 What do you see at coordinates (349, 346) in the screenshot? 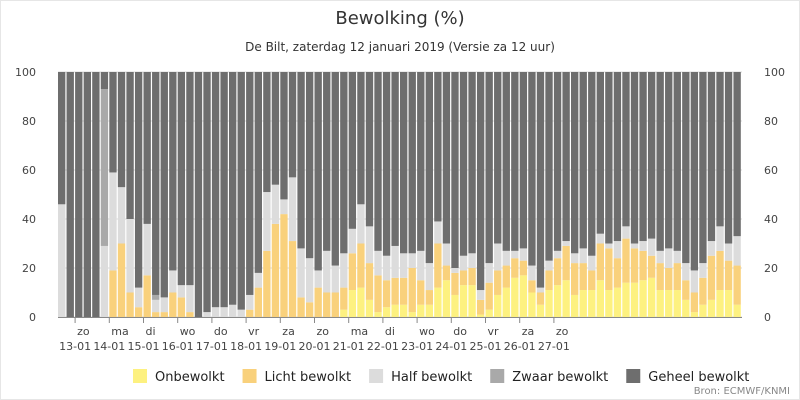
I see `x-tick-date: 21-01` at bounding box center [349, 346].